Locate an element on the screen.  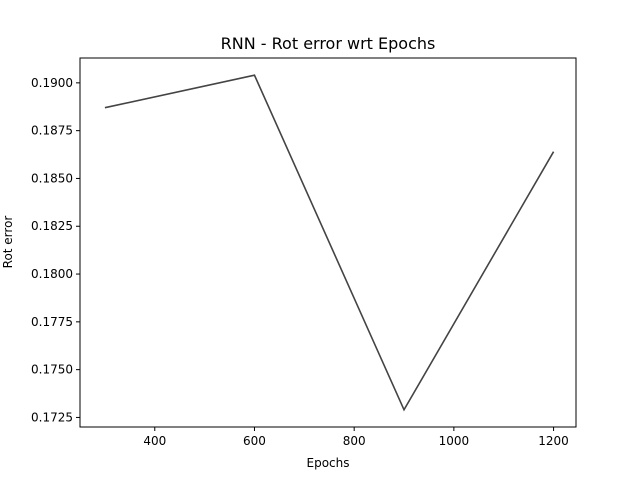
x-tick-label: 1000 is located at coordinates (454, 441).